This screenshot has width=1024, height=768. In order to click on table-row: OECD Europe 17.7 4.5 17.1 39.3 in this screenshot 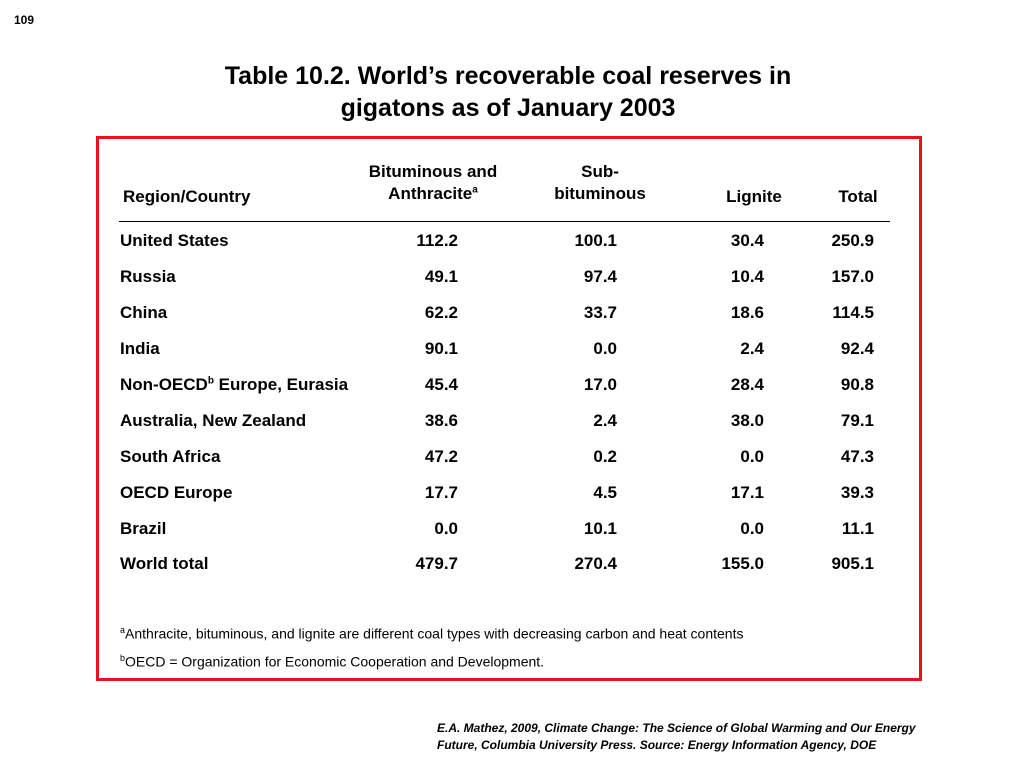, I will do `click(512, 493)`.